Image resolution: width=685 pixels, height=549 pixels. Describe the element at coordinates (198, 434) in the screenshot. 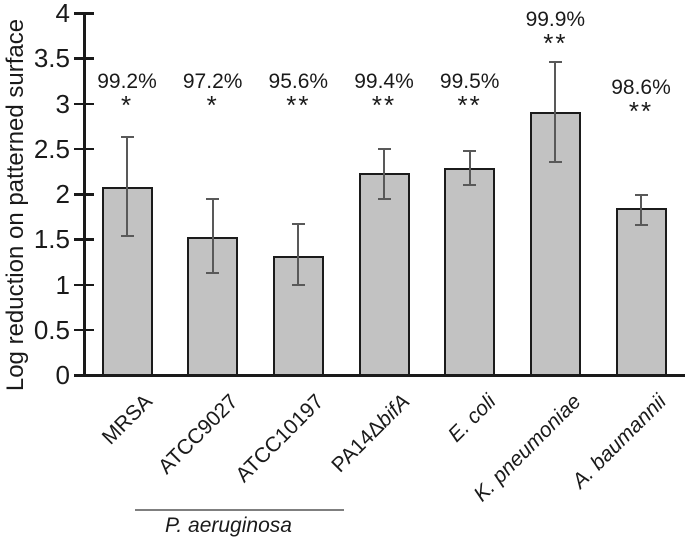

I see `x-category-label: ATCC9027` at that location.